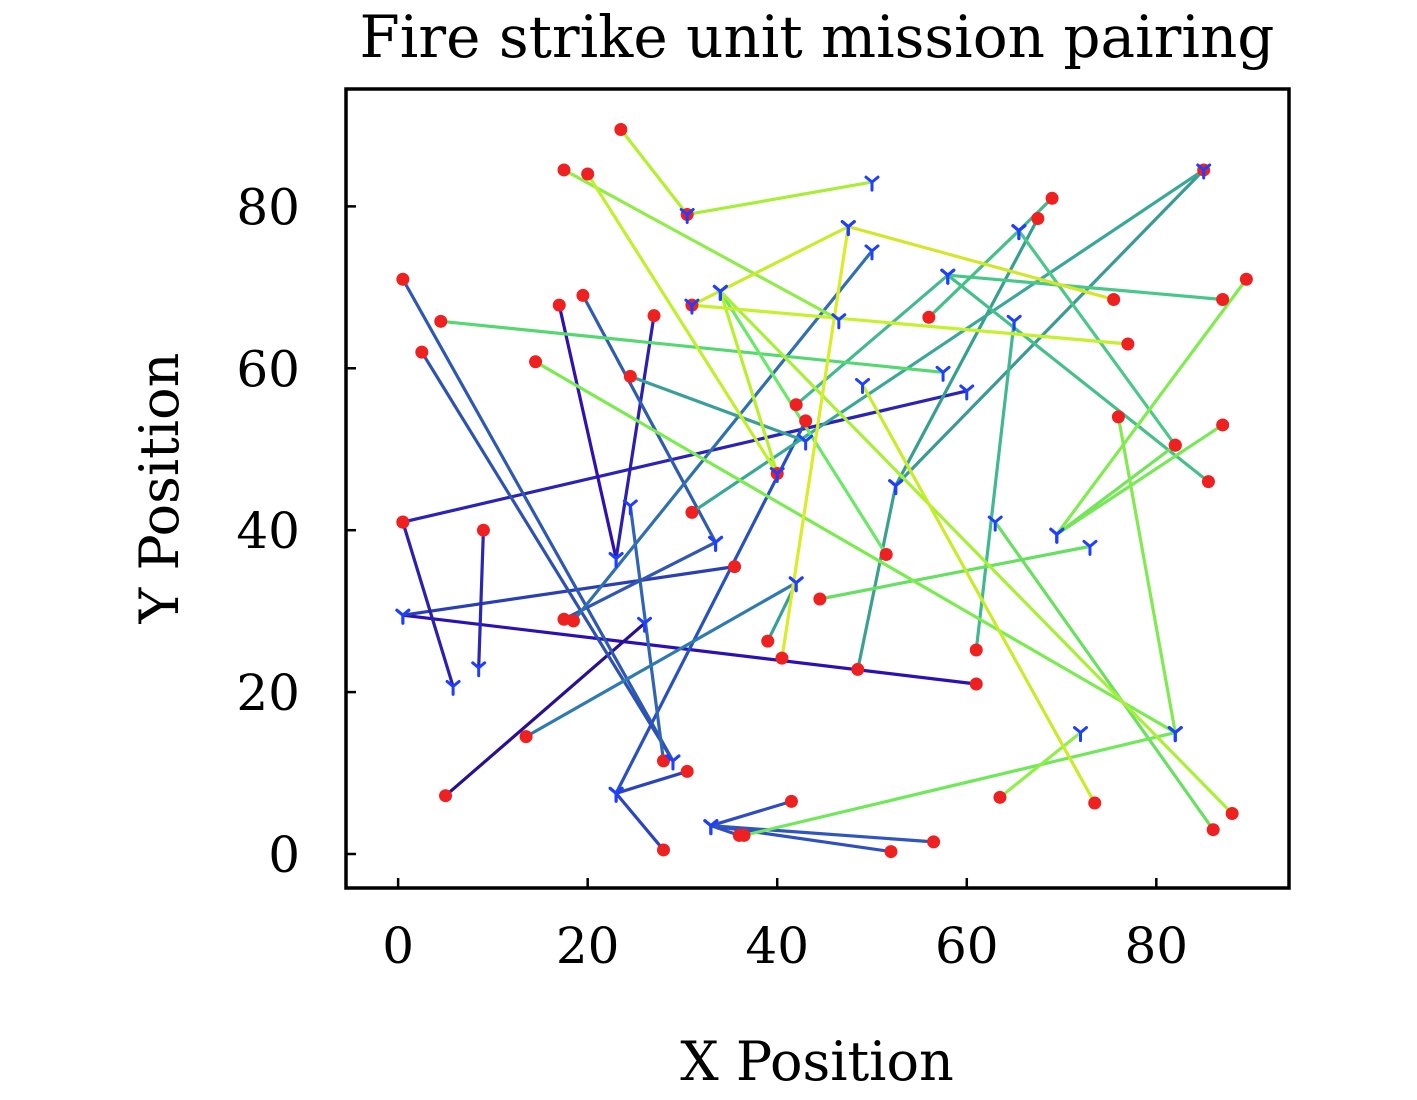 The image size is (1417, 1100). What do you see at coordinates (1157, 946) in the screenshot?
I see `x-tick-label: 80` at bounding box center [1157, 946].